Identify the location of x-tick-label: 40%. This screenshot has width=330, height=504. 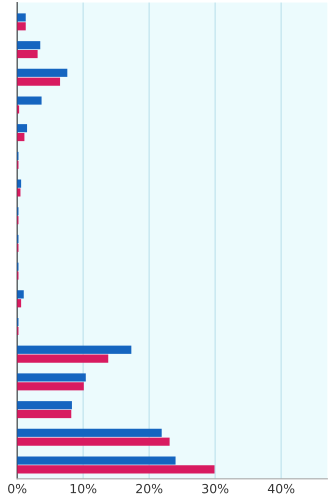
(281, 489).